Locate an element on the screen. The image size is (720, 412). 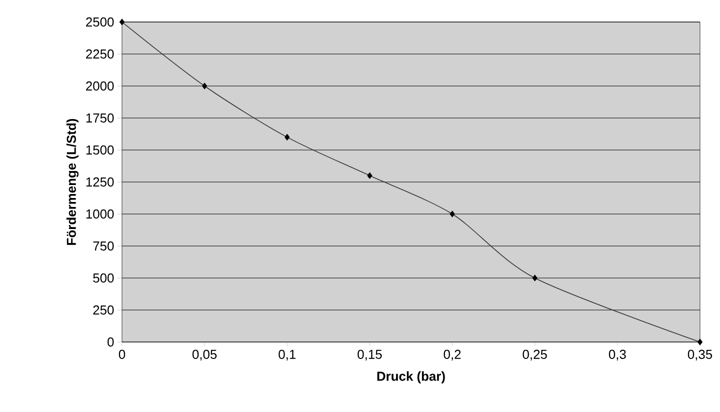
x-tick-label: 0,25 is located at coordinates (534, 355).